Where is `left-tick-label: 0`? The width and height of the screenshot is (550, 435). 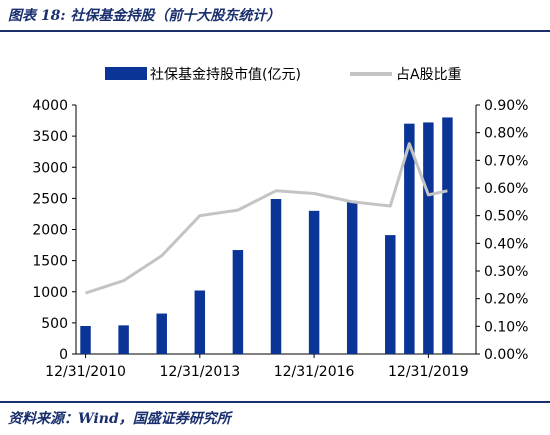 left-tick-label: 0 is located at coordinates (63, 355).